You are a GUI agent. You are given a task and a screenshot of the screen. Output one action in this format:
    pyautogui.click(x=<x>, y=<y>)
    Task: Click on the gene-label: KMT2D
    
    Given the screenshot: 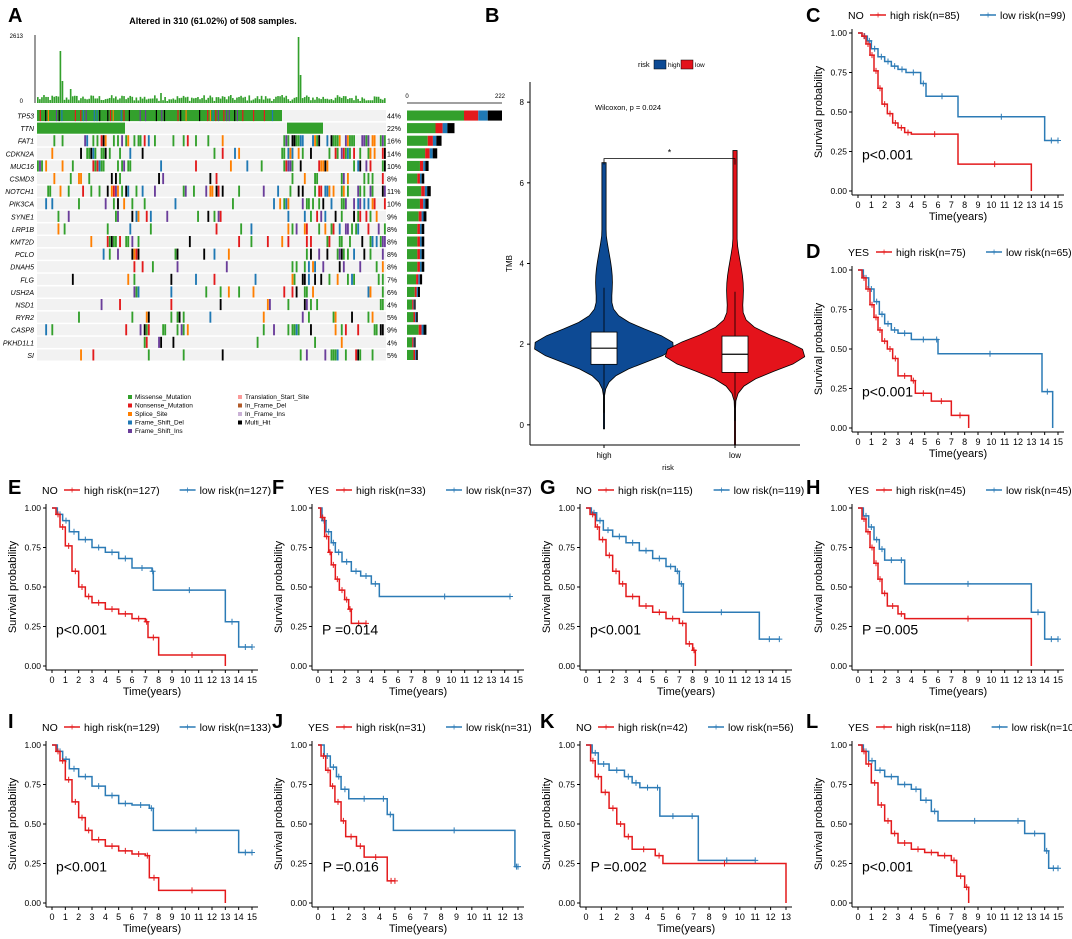 What is the action you would take?
    pyautogui.click(x=22, y=243)
    